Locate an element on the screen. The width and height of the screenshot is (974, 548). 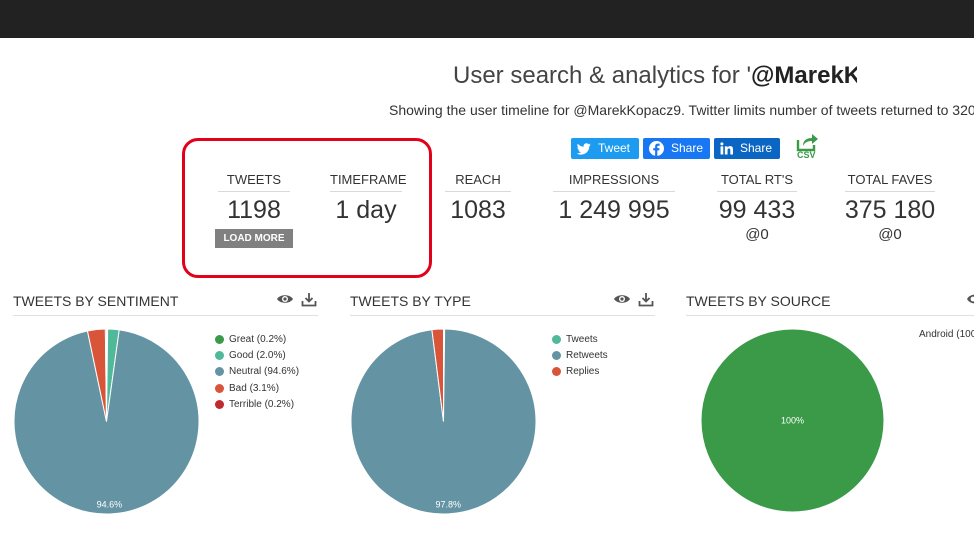
legend-type: Tweets Retweets Replies is located at coordinates (580, 355).